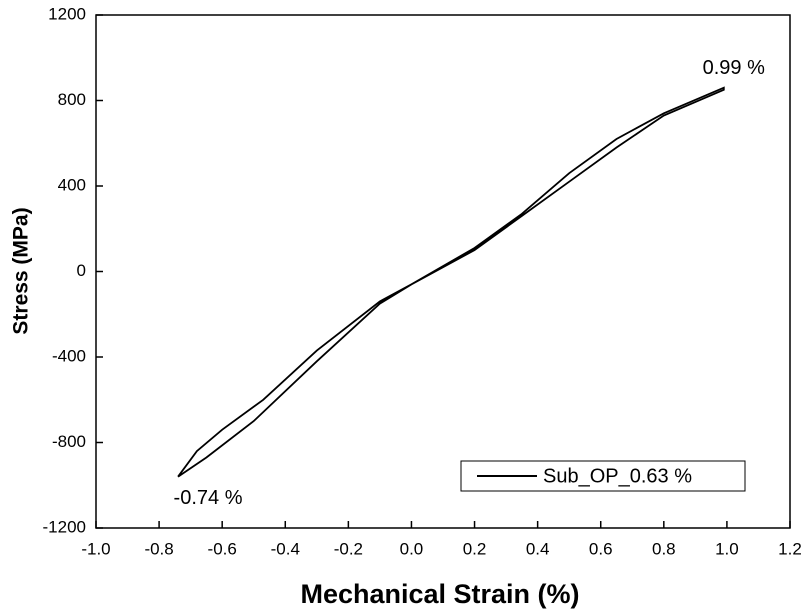 This screenshot has width=810, height=615. I want to click on y-tick-label: -800, so click(69, 441).